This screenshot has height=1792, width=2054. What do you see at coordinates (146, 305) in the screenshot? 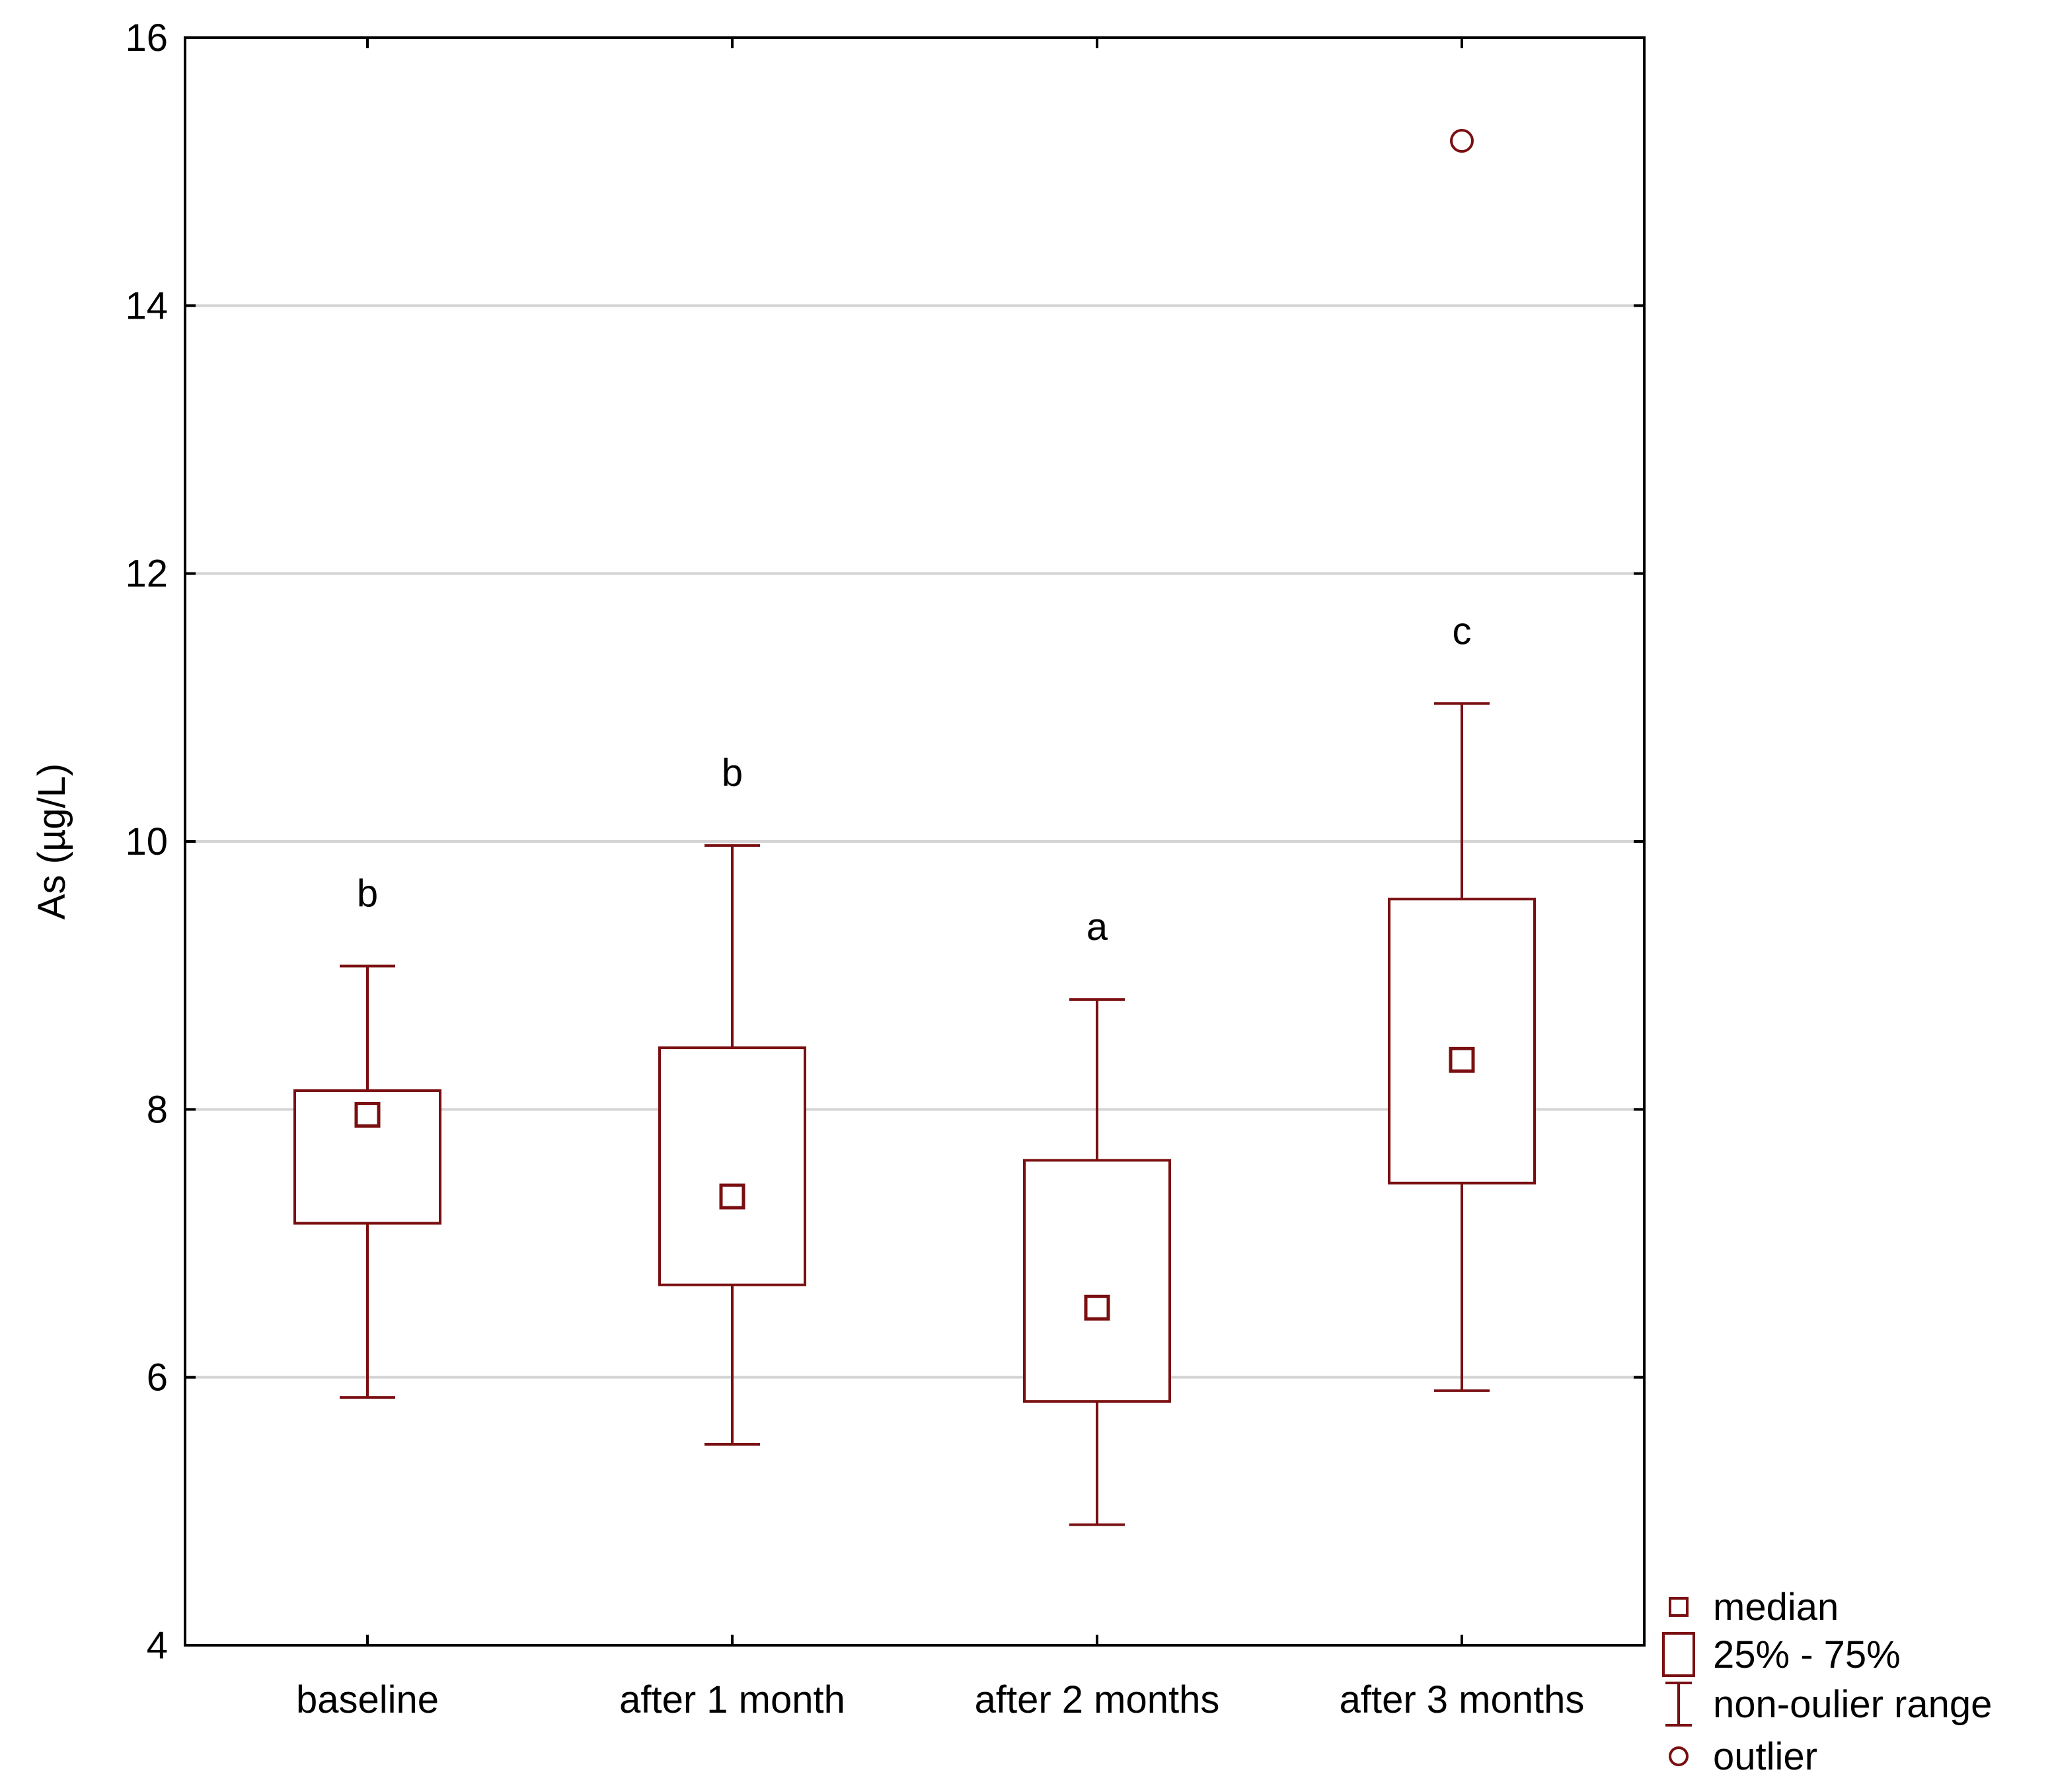
I see `y-tick-label: 14` at bounding box center [146, 305].